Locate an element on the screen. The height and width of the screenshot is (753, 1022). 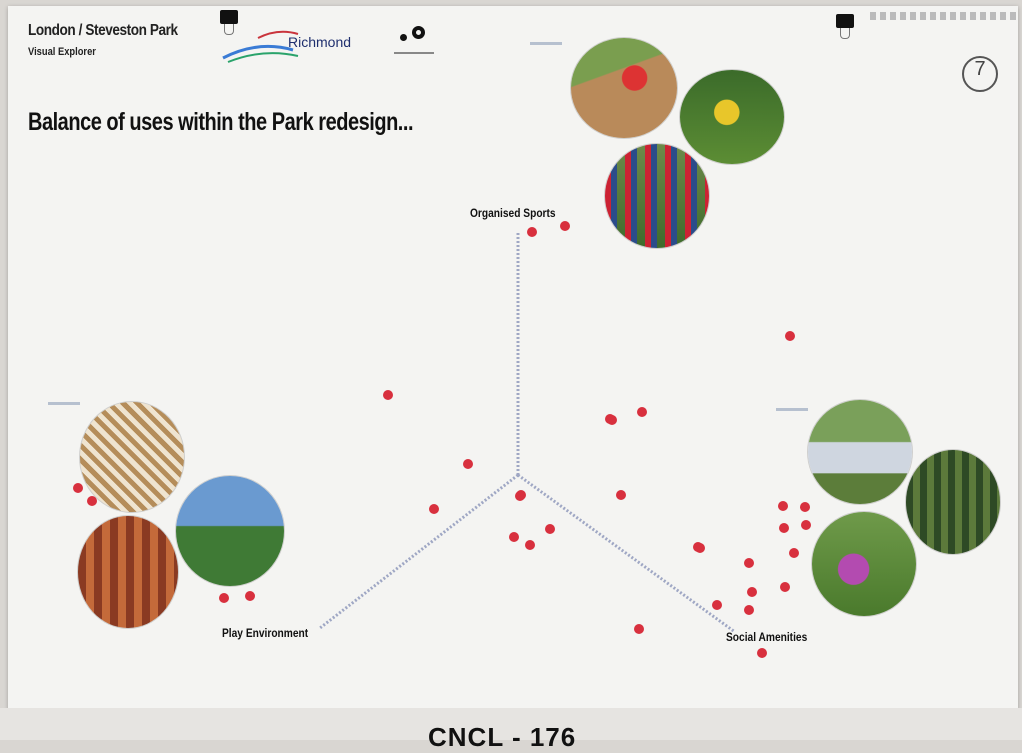
rope-climb-photo is located at coordinates (132, 457).